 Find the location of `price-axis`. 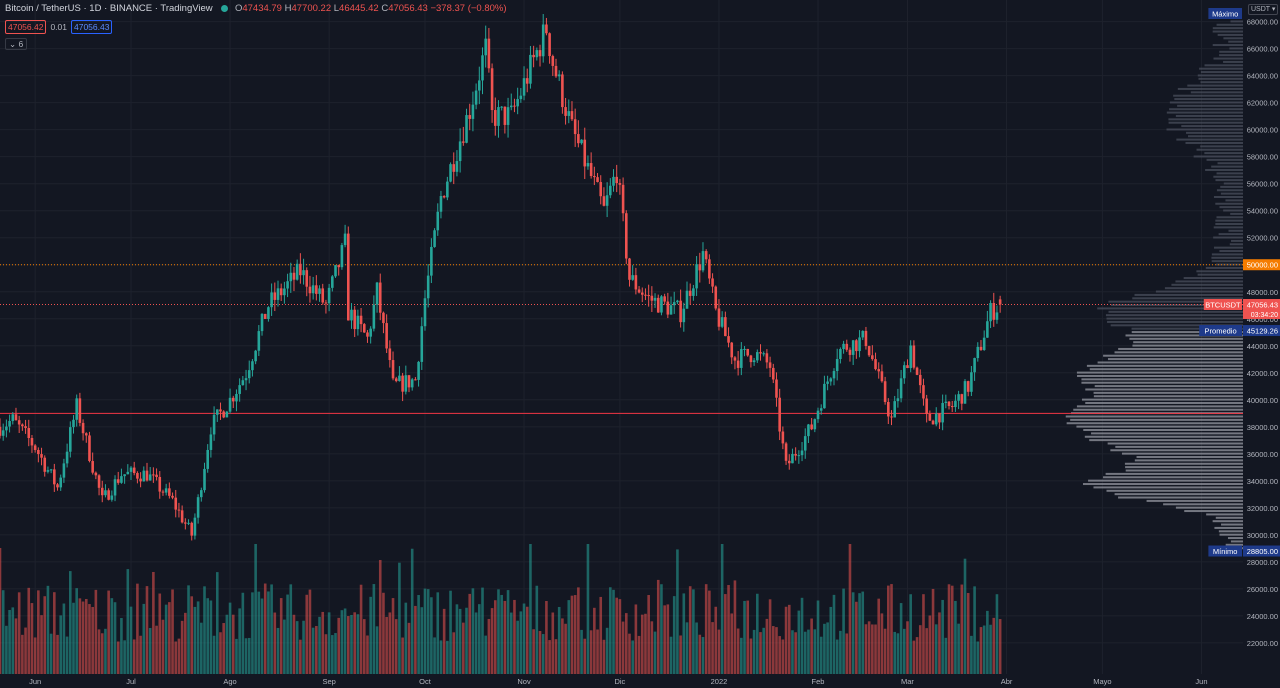

price-axis is located at coordinates (1261, 344).